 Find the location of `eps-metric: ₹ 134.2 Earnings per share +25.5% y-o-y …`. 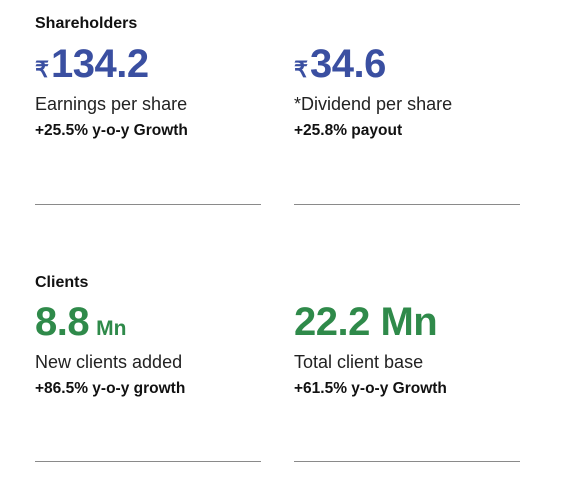

eps-metric: ₹ 134.2 Earnings per share +25.5% y-o-y … is located at coordinates (148, 91).